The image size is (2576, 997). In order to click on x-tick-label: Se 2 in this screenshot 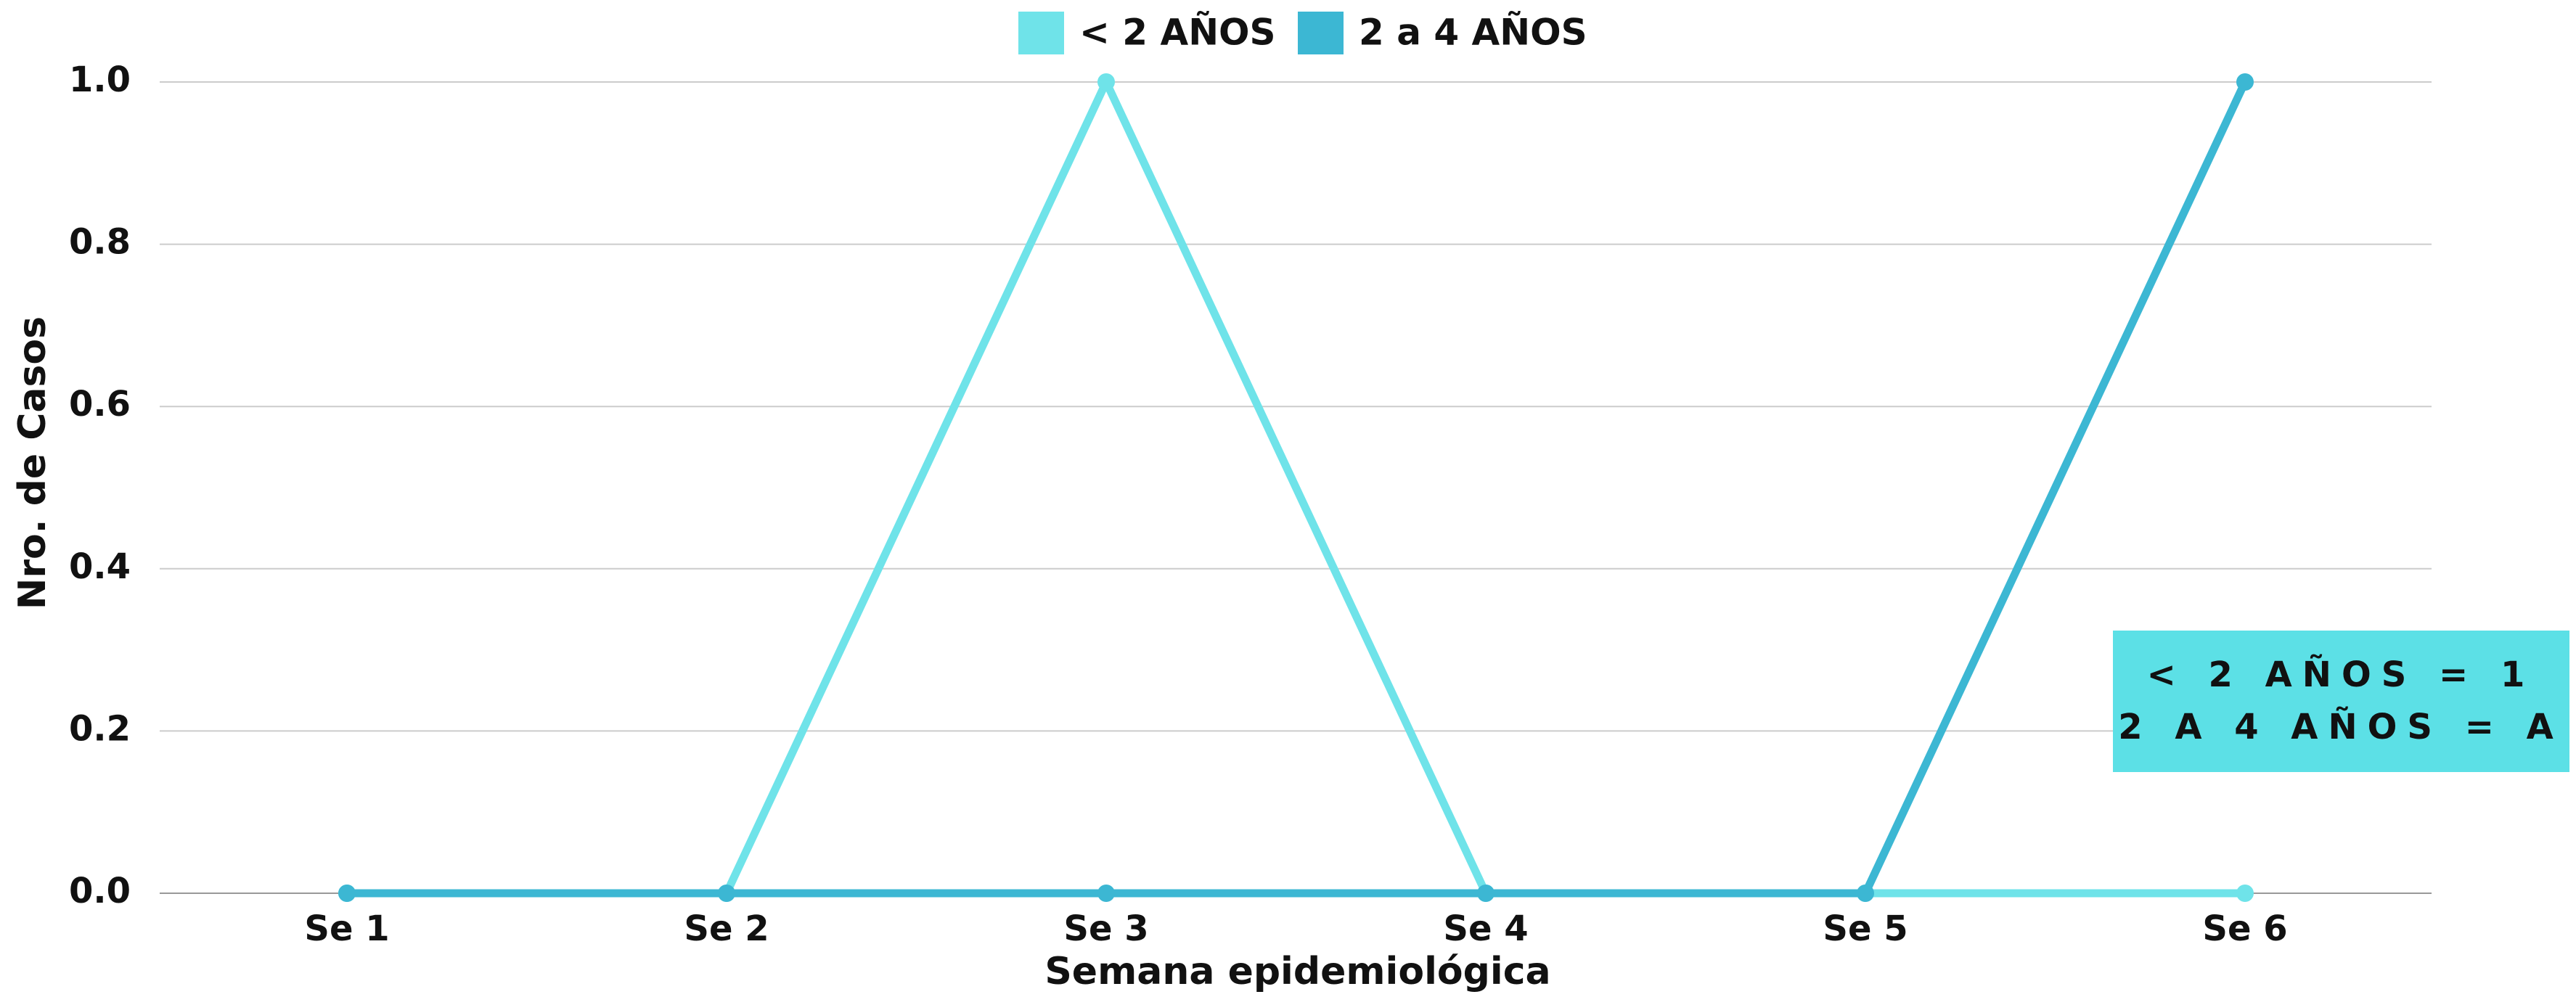, I will do `click(727, 929)`.